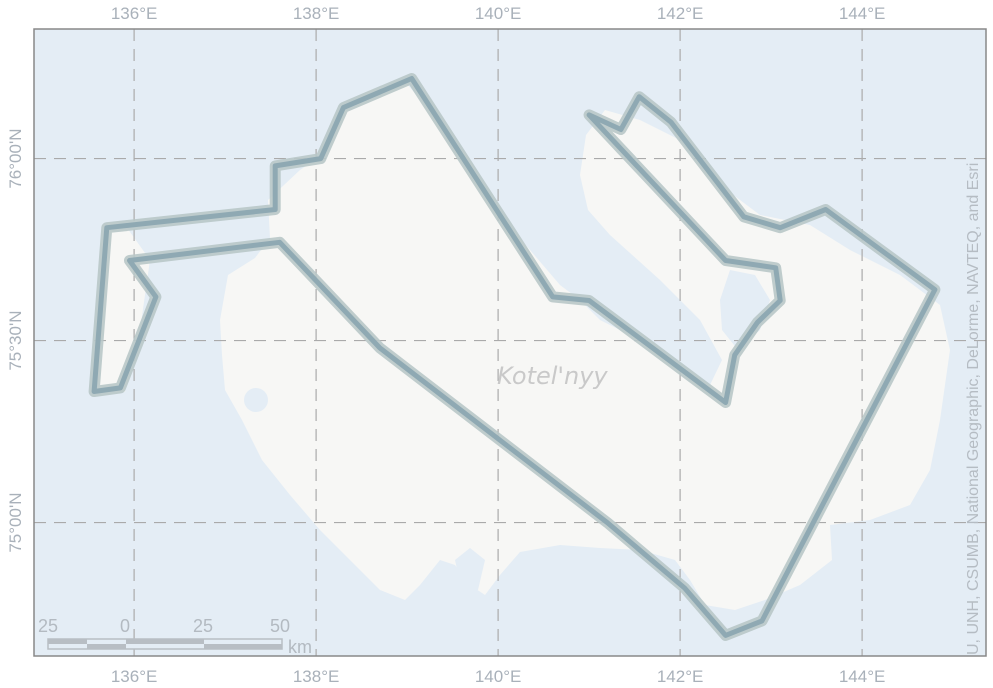 Image resolution: width=993 pixels, height=688 pixels. What do you see at coordinates (125, 626) in the screenshot?
I see `scale-label: 0` at bounding box center [125, 626].